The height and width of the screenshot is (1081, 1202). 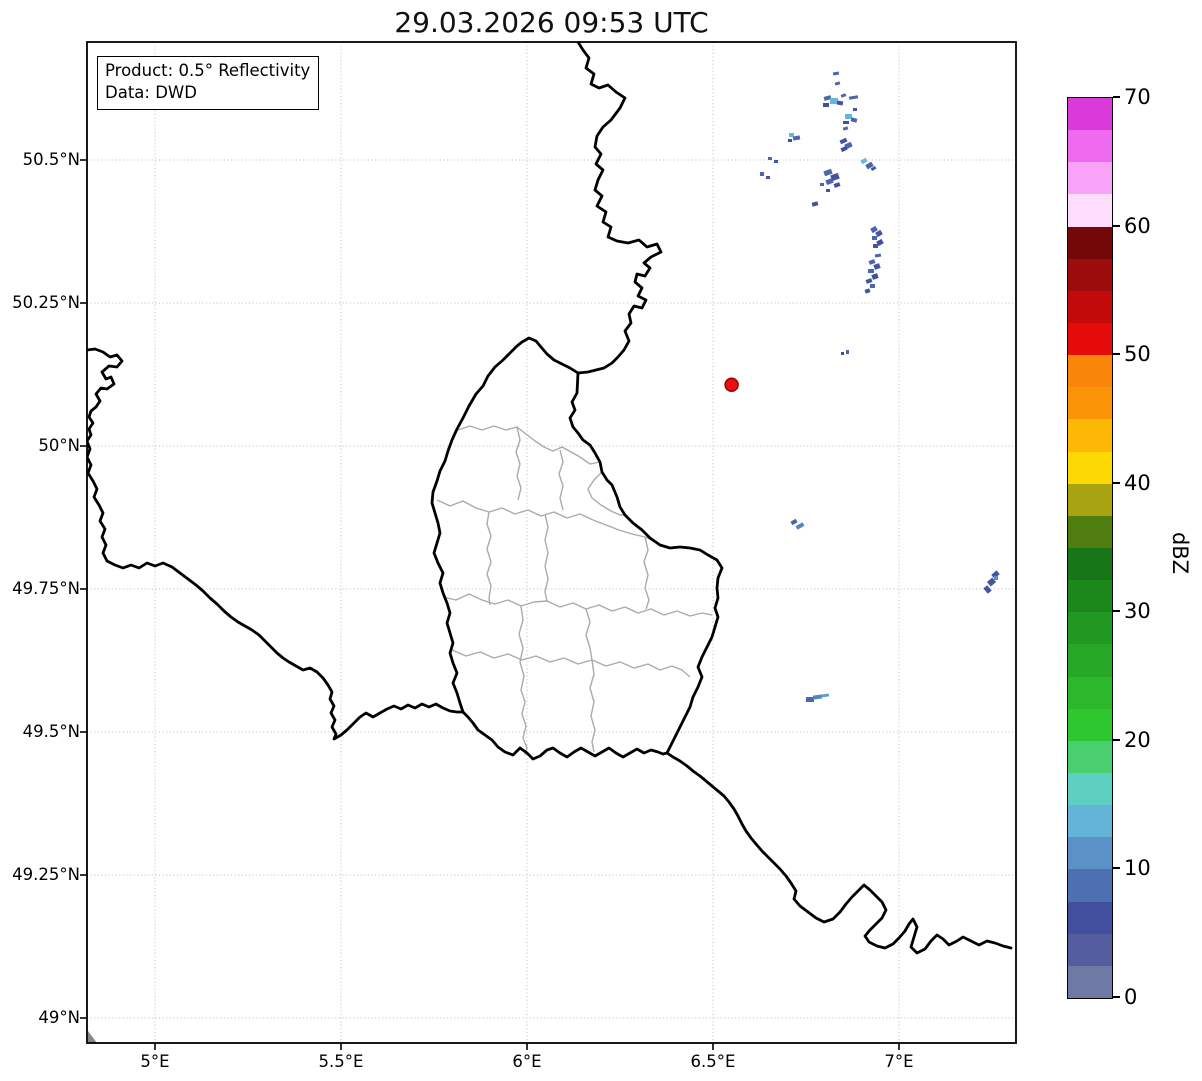 I want to click on lon-tick-label: 5°E, so click(x=155, y=1061).